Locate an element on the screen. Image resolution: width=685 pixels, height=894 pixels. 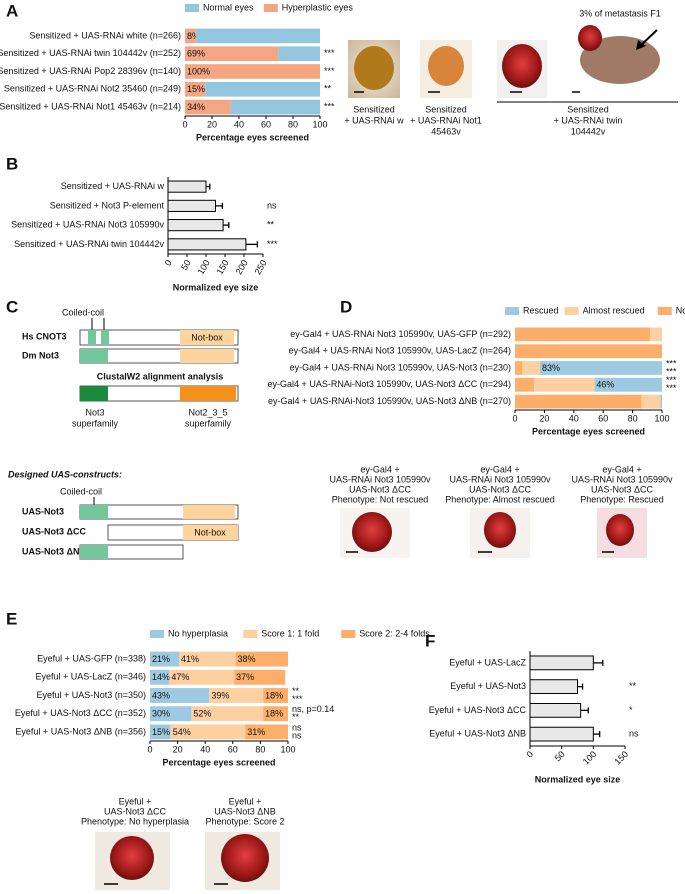
x-tick-label: 250 is located at coordinates (261, 267).